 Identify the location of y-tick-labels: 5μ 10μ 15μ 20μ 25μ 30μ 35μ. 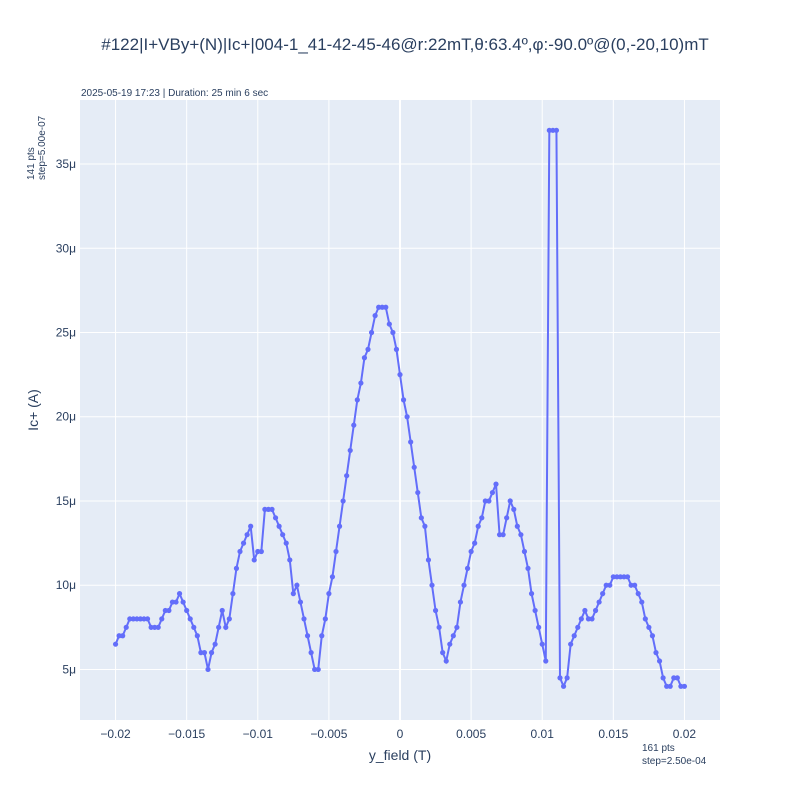
(66, 416).